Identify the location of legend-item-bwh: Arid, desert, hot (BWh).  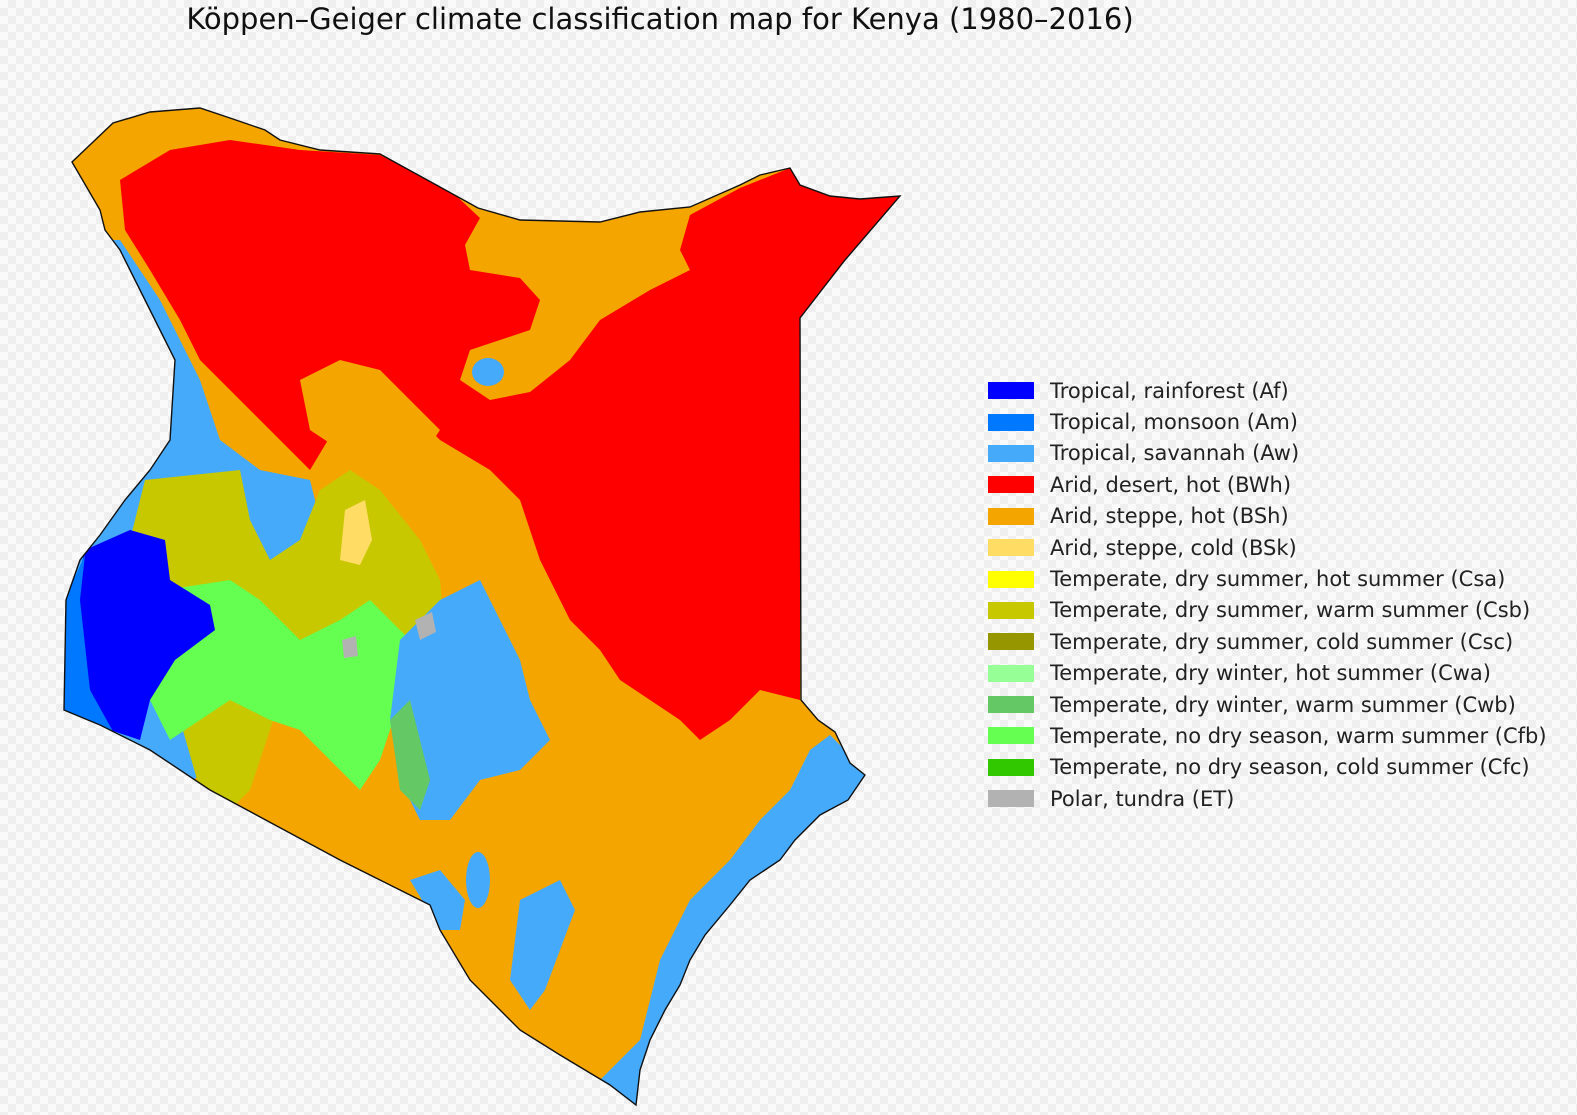
(1267, 484).